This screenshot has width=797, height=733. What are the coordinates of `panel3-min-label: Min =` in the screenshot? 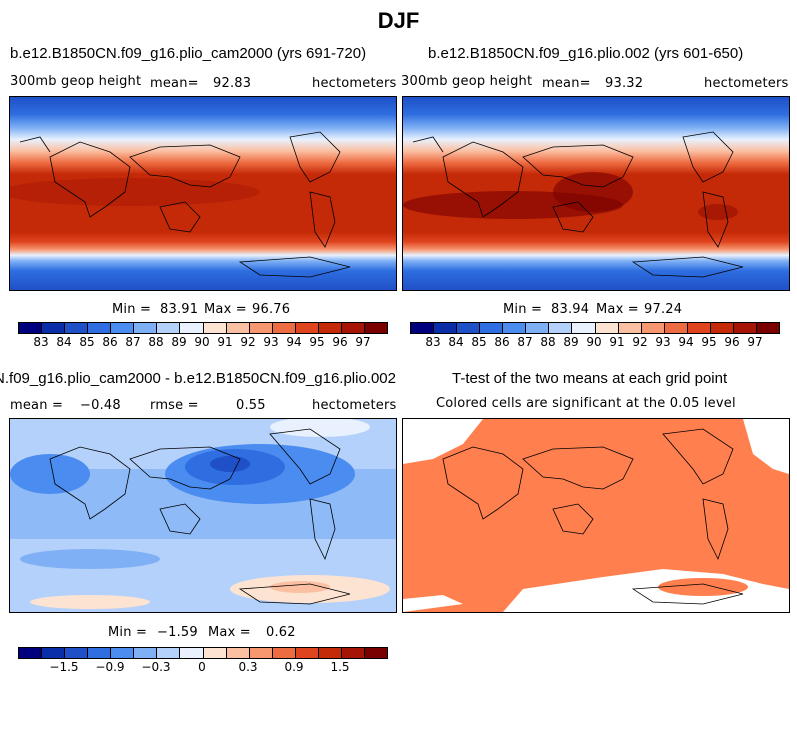 It's located at (128, 632).